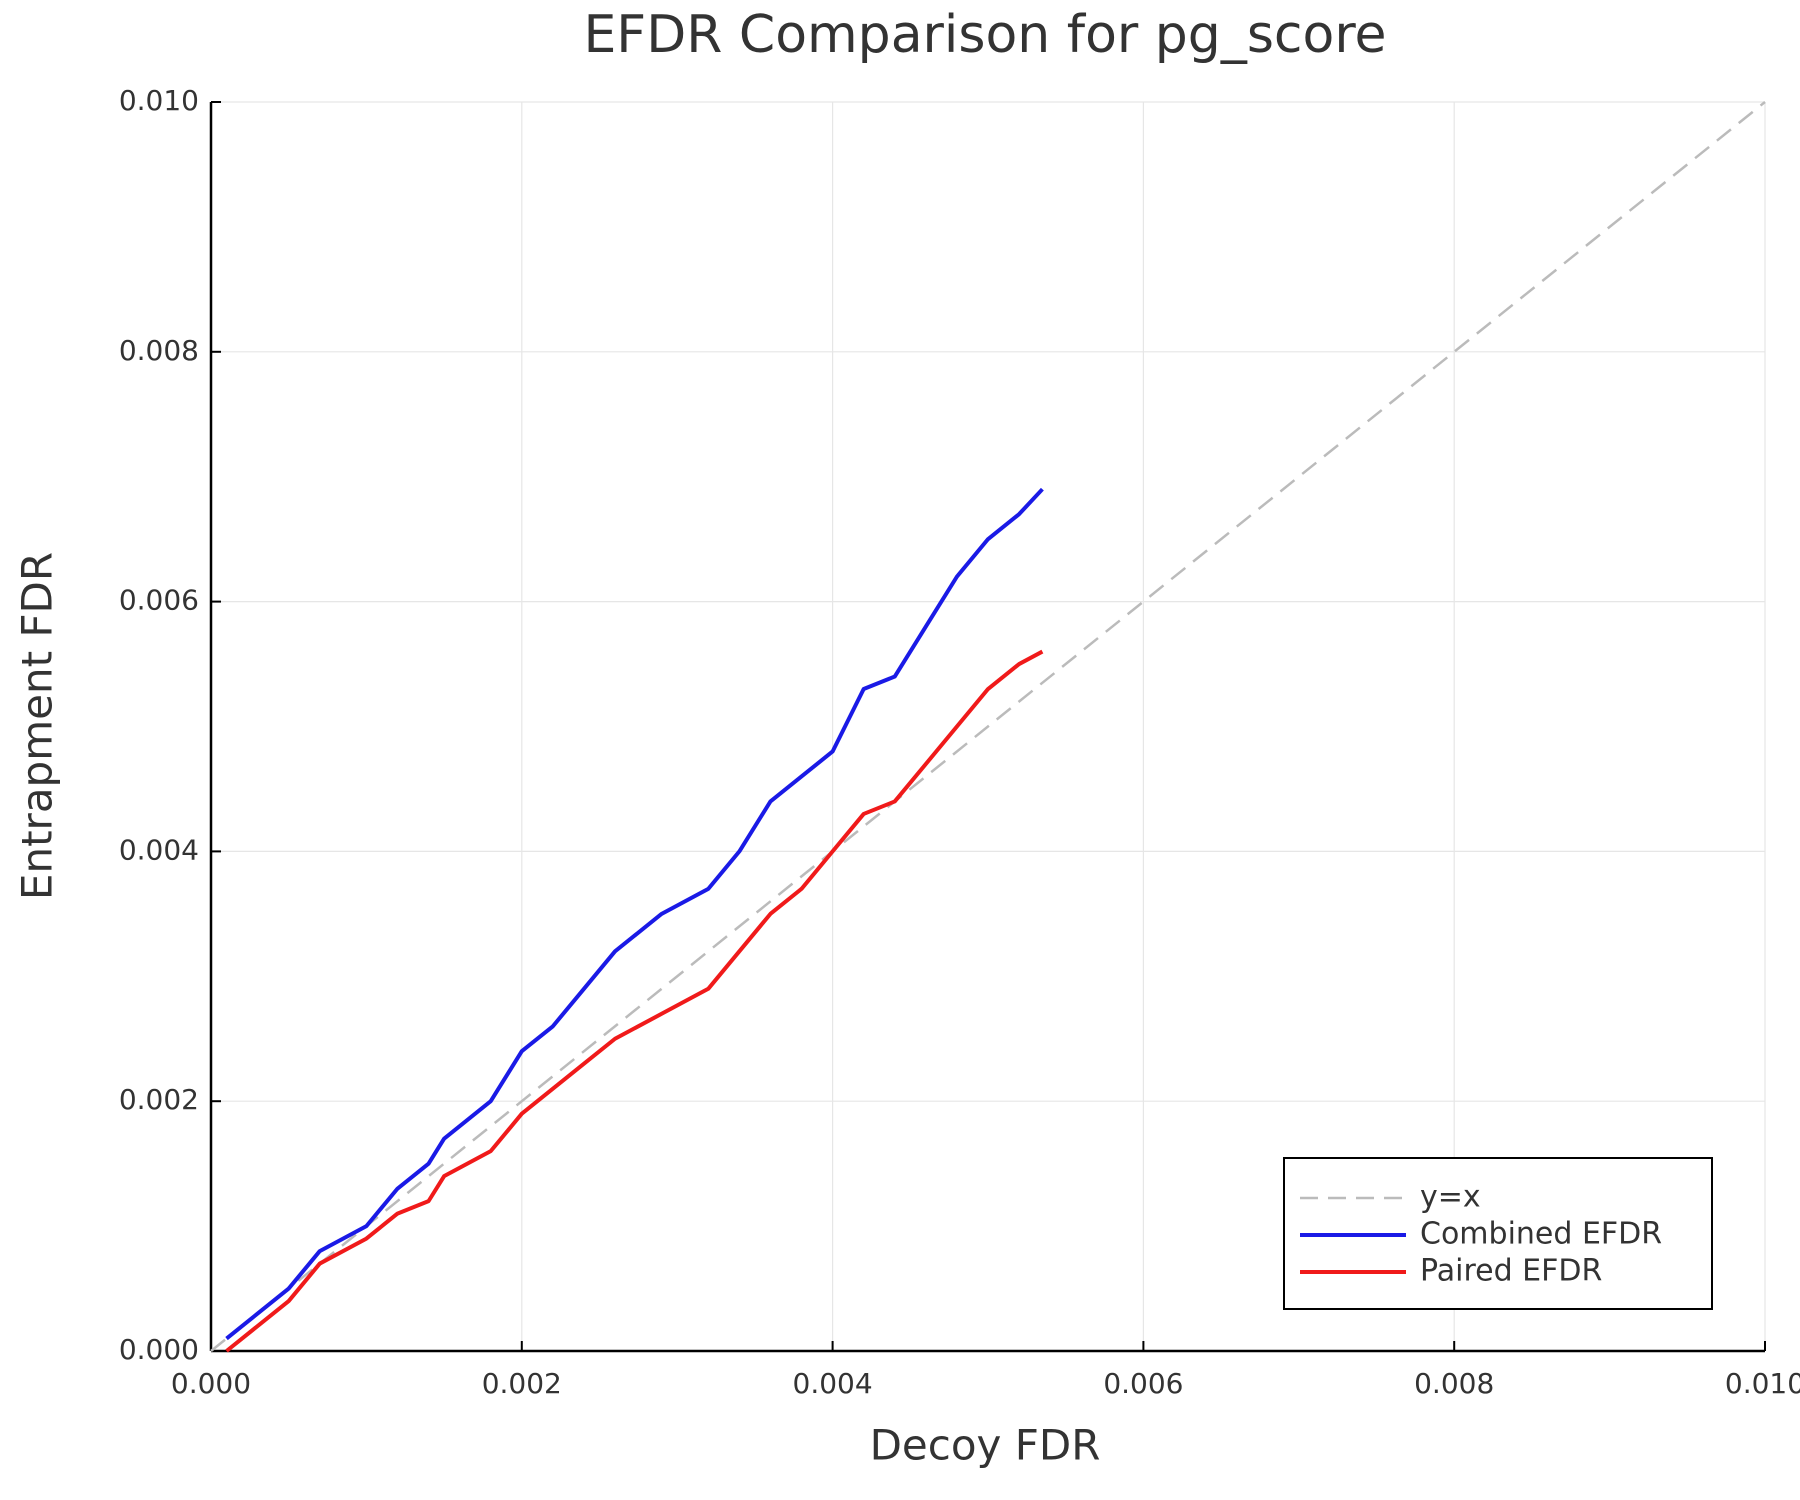 The image size is (1800, 1500). Describe the element at coordinates (1143, 1383) in the screenshot. I see `x-tick-label: 0.006` at that location.